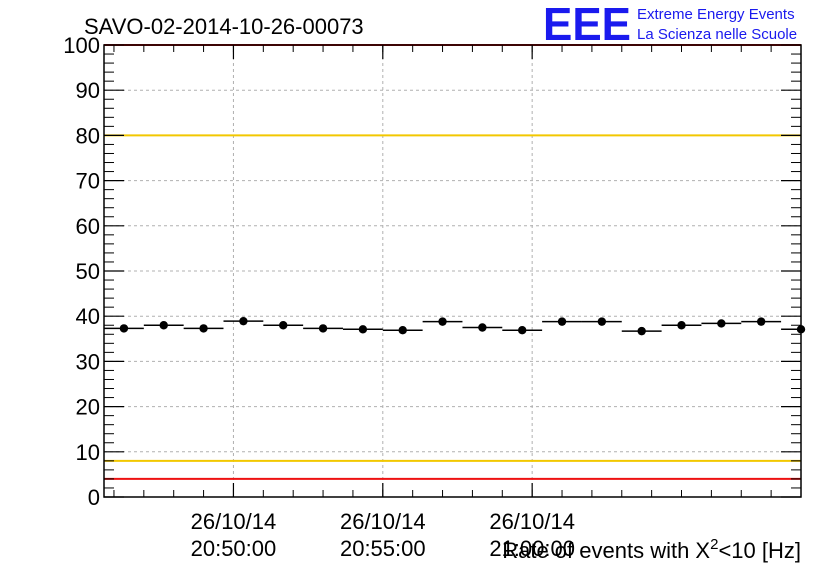  What do you see at coordinates (234, 548) in the screenshot?
I see `x-tick-label-time: 20:50:00` at bounding box center [234, 548].